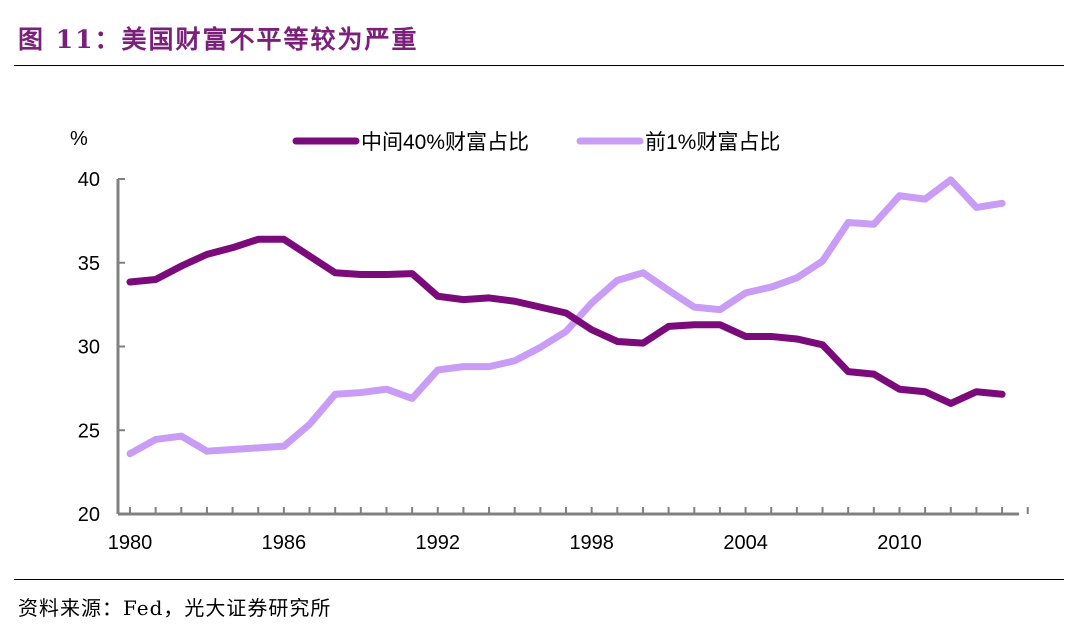  I want to click on y-tick-label: 25, so click(89, 431).